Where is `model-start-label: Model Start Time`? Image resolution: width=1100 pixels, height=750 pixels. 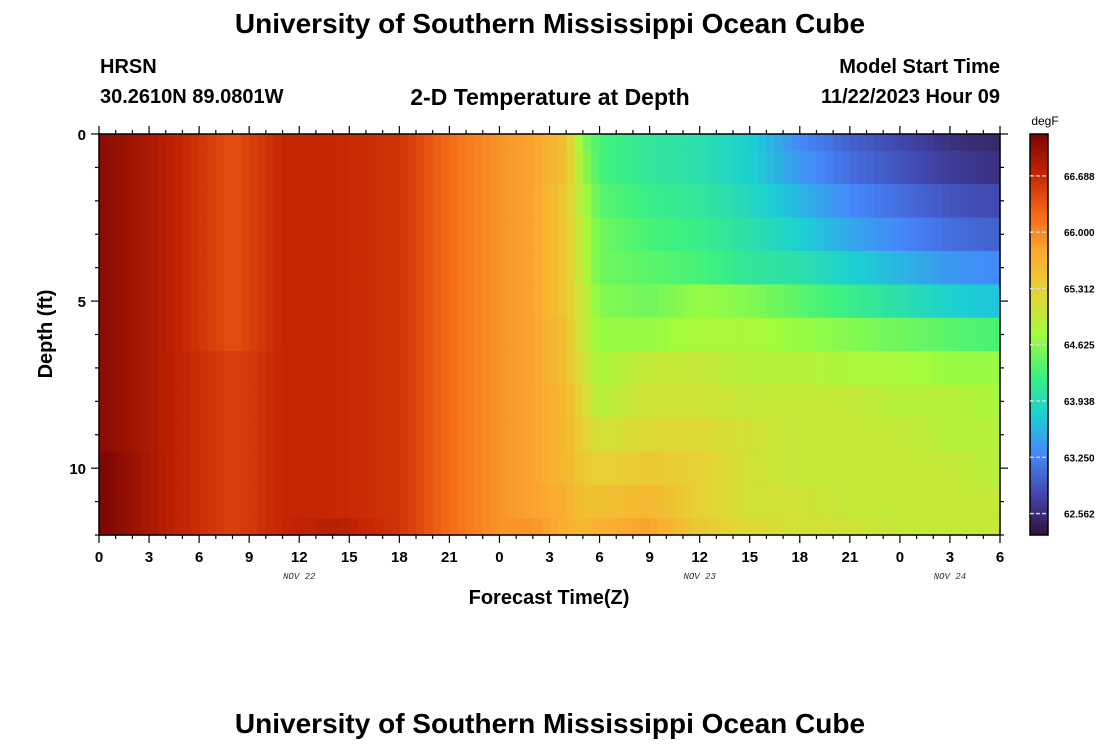 model-start-label: Model Start Time is located at coordinates (919, 67).